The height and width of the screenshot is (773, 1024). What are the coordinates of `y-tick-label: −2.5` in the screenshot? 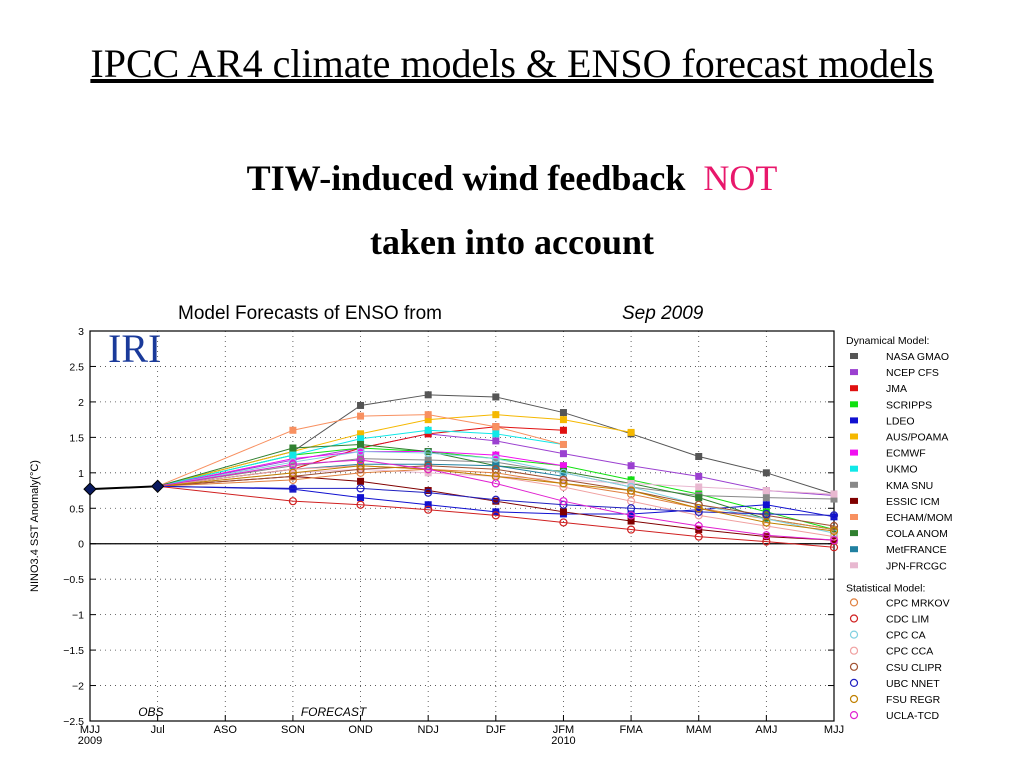 It's located at (73, 722).